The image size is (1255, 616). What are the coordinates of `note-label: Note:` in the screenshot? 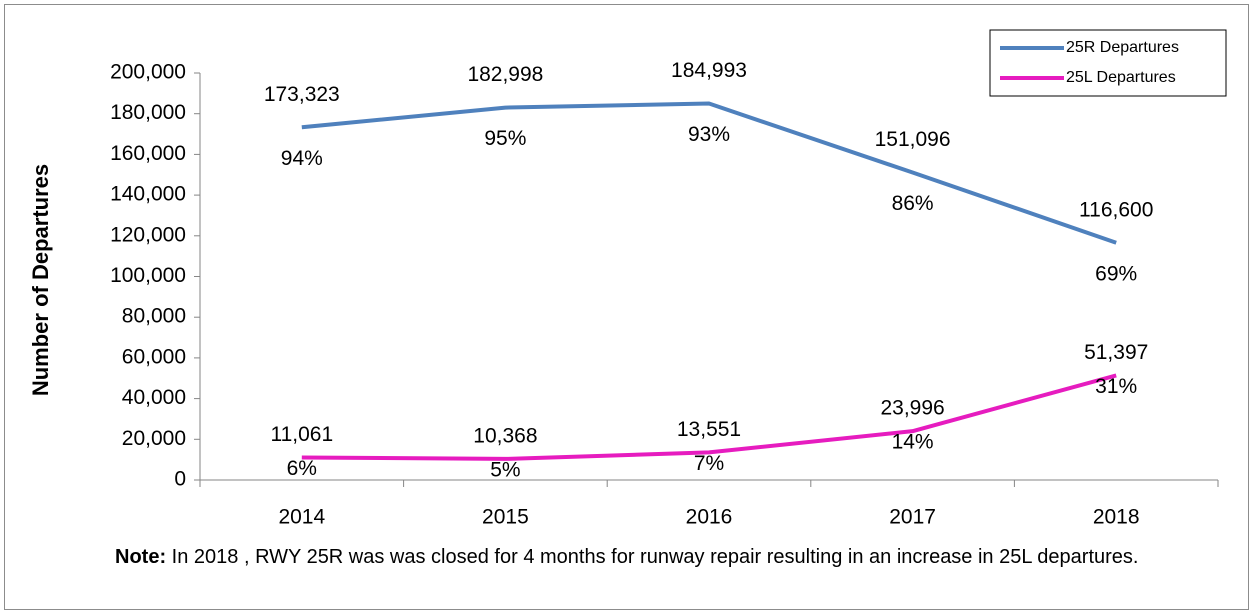 It's located at (141, 557).